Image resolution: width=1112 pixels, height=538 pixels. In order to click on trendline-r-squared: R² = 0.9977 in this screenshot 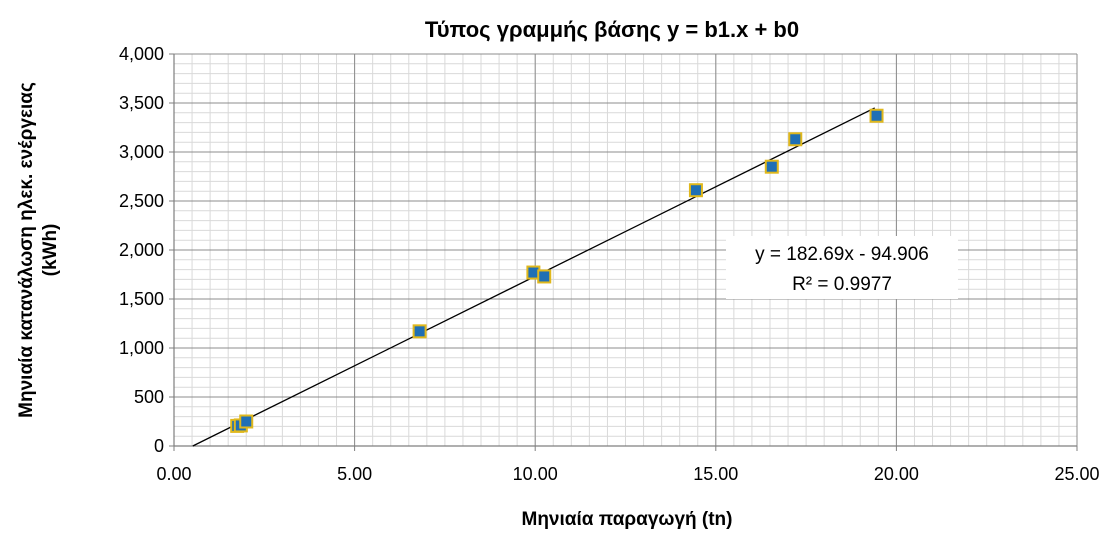, I will do `click(842, 284)`.